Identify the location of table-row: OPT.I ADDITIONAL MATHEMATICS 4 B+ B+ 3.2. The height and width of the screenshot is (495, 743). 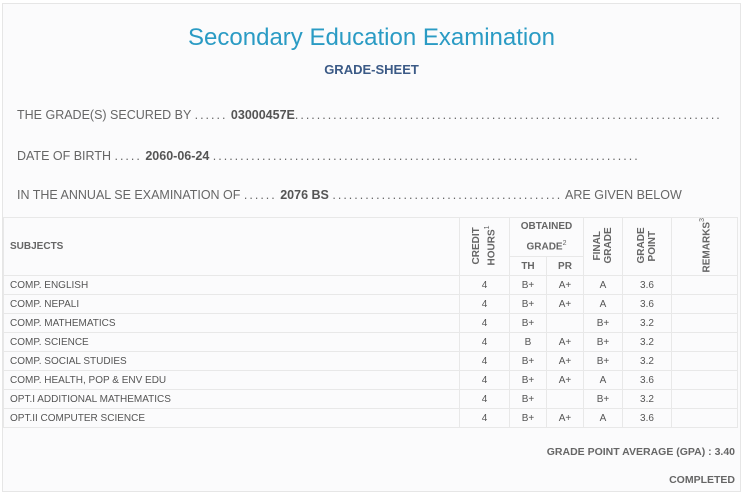
(370, 399).